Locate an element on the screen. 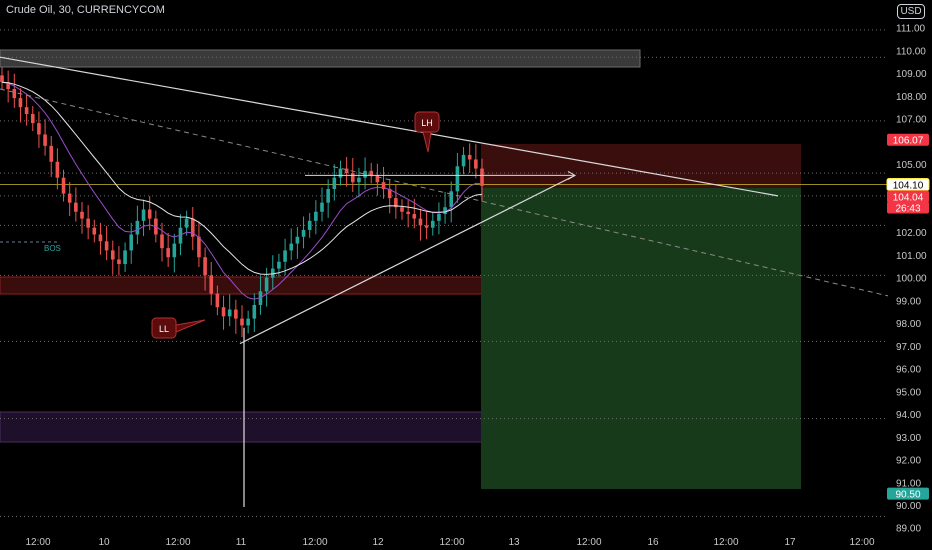 This screenshot has width=932, height=550. ray-arrowhead is located at coordinates (572, 175).